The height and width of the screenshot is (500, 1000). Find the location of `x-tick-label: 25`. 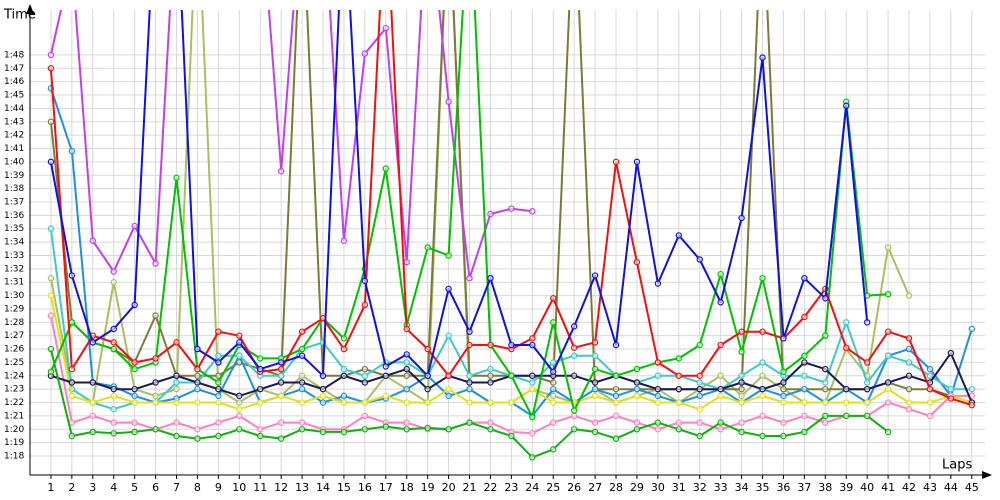

x-tick-label: 25 is located at coordinates (553, 487).